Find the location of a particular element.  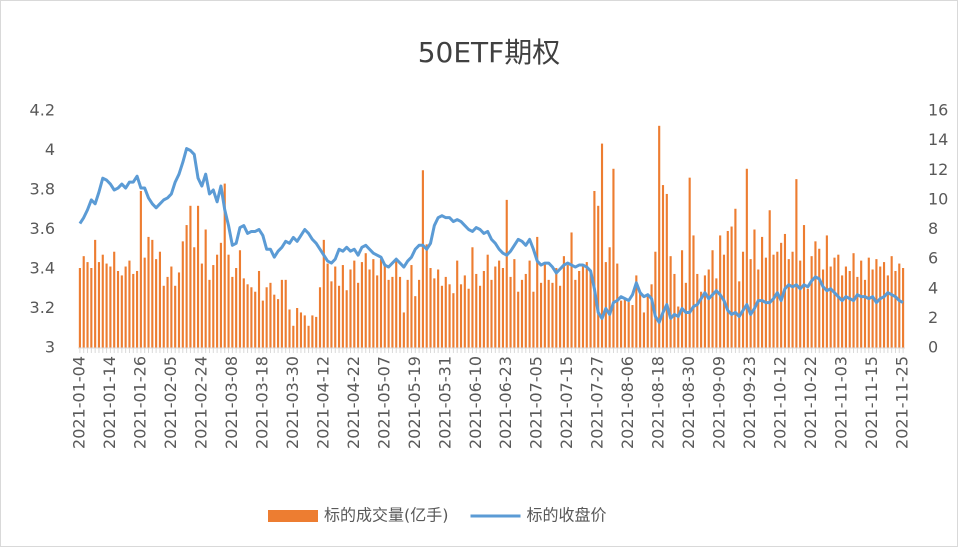

x-tick-label: 2021-10-22 is located at coordinates (810, 402).